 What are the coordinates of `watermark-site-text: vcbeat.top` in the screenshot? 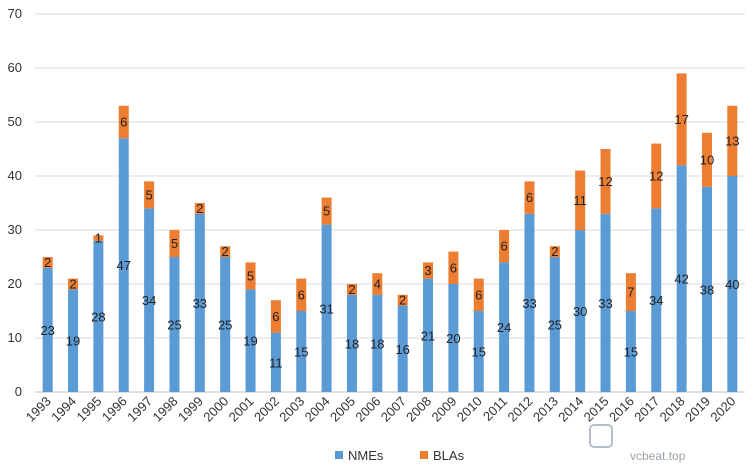 It's located at (658, 456).